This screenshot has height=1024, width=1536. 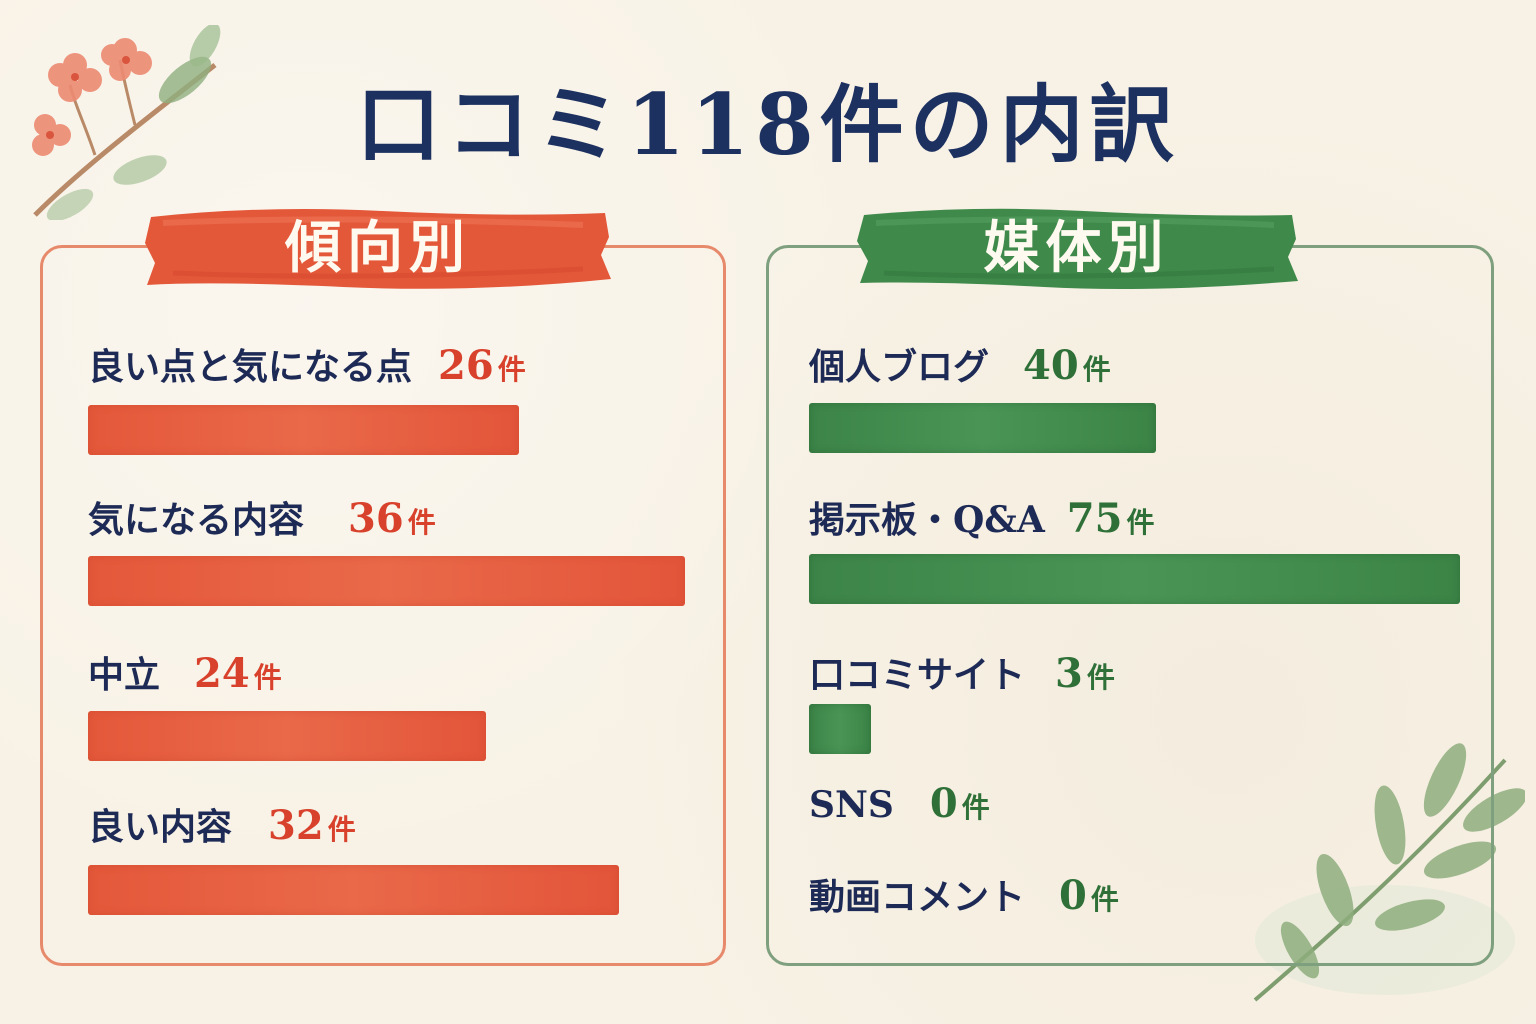 I want to click on cherry-blossom-branch-icon, so click(x=122, y=122).